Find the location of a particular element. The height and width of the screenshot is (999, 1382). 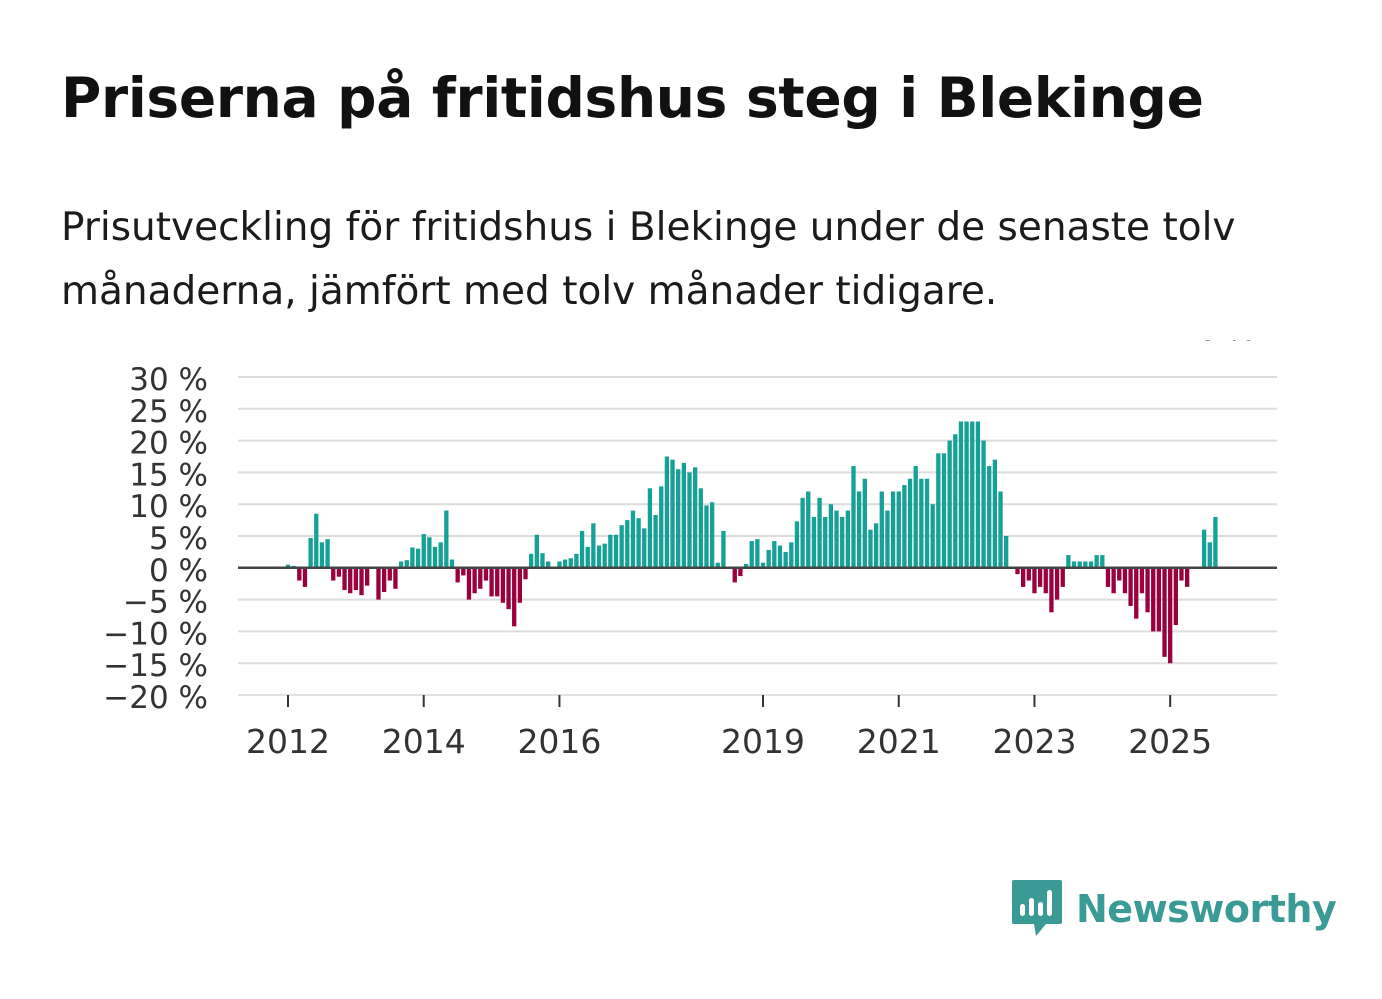

x-tick-label: 2014 is located at coordinates (424, 741).